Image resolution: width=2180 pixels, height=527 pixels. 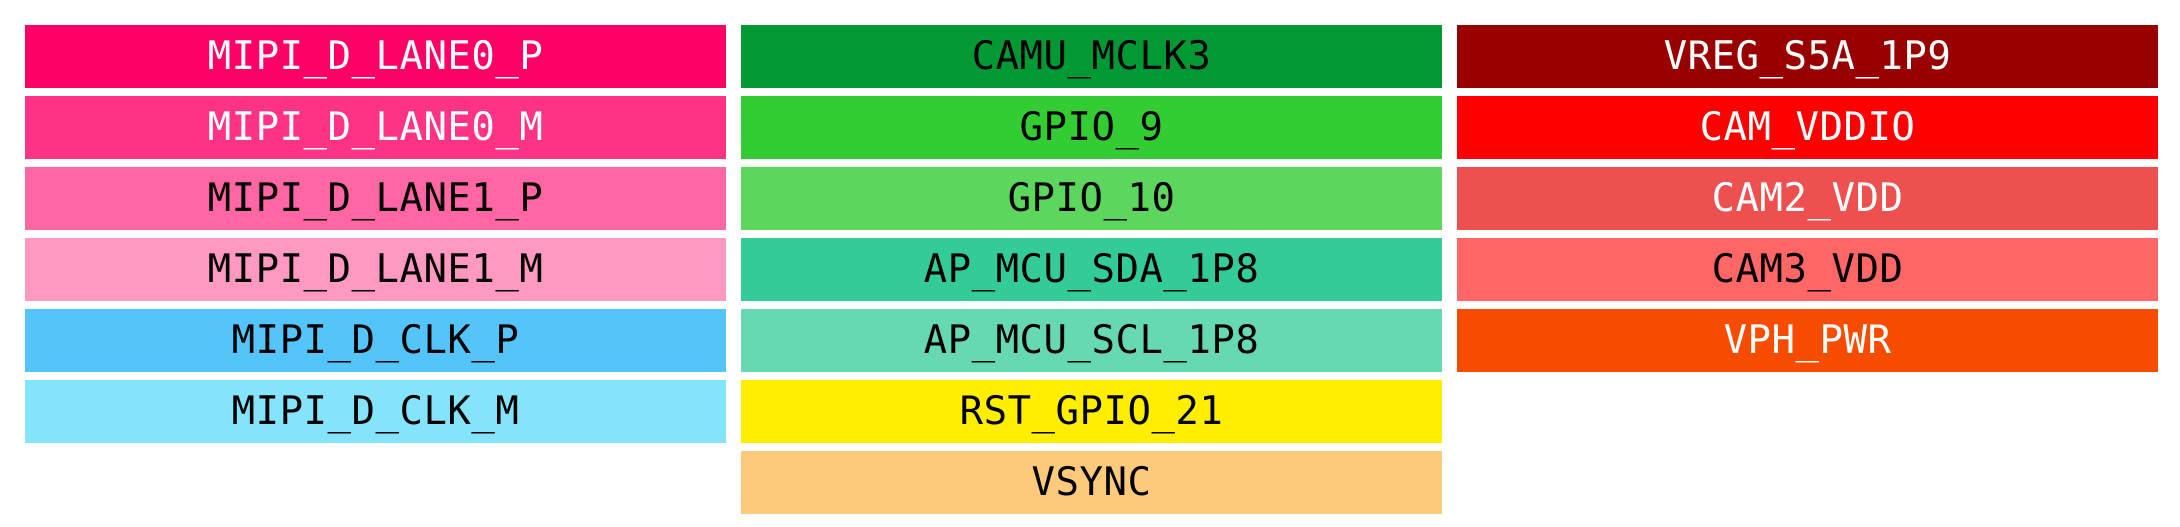 I want to click on pin-label-cam3-vdd: CAM3_VDD, so click(x=1807, y=269).